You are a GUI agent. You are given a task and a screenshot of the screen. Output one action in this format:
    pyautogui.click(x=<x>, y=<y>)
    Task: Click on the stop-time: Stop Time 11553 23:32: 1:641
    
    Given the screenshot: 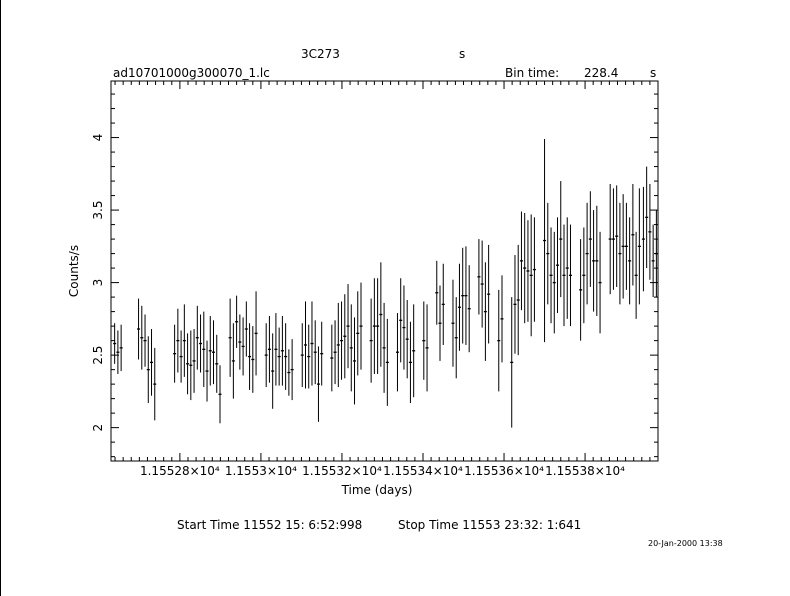 What is the action you would take?
    pyautogui.click(x=490, y=525)
    